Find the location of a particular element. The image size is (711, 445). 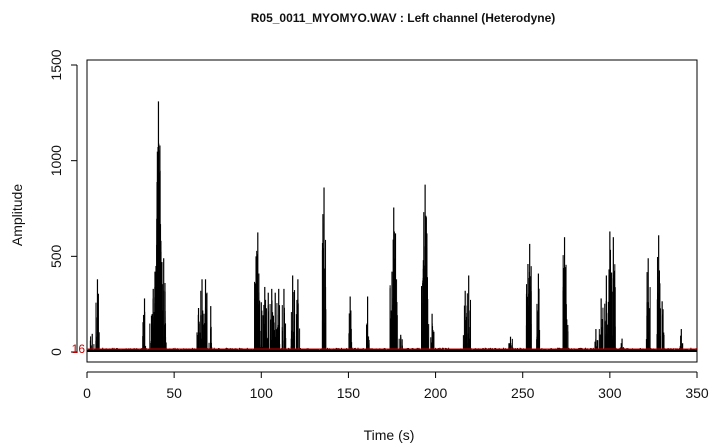

x-tick-label: 150 is located at coordinates (349, 393).